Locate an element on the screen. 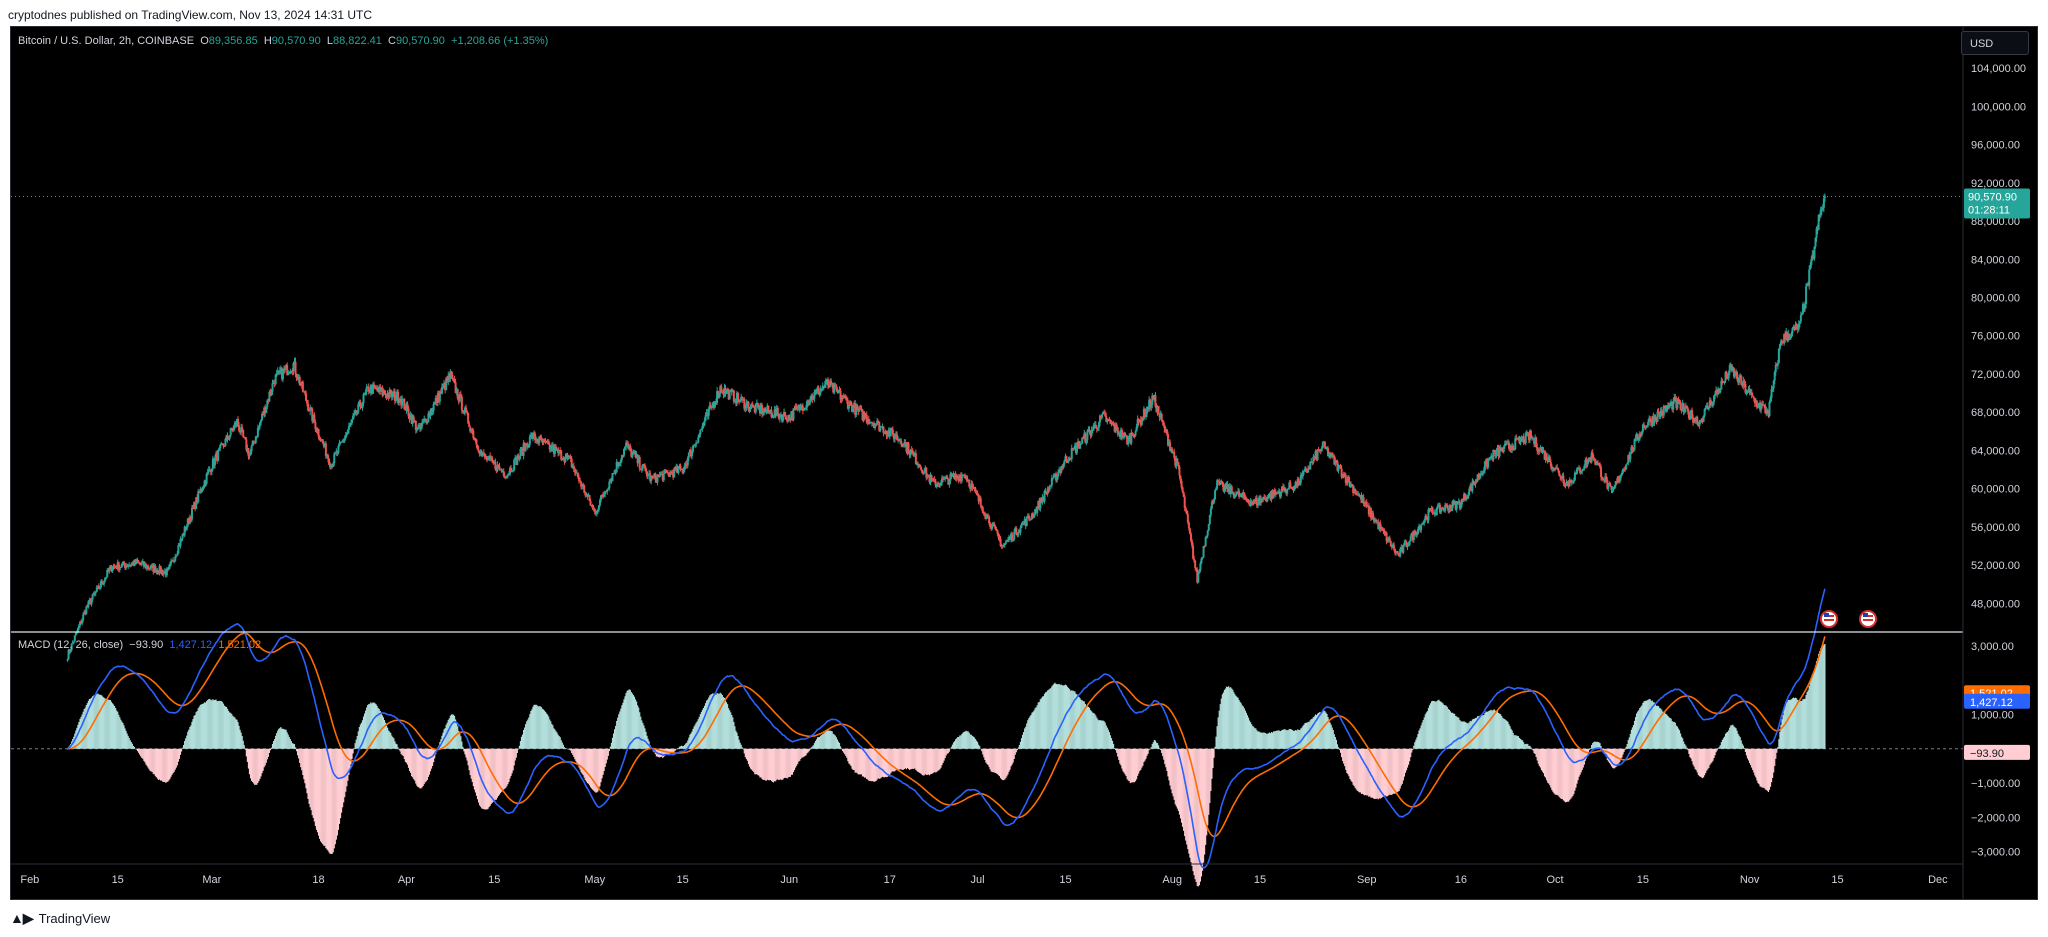  time-axis-label: Jun is located at coordinates (789, 880).